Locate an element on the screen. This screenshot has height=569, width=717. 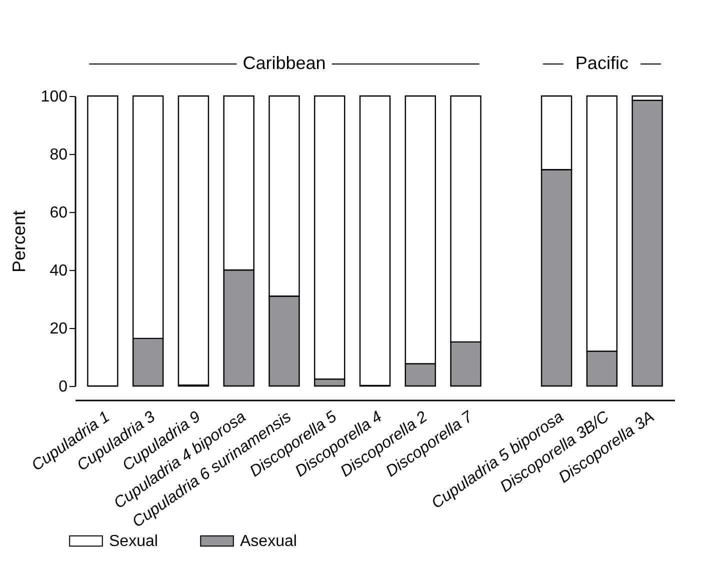
y-tick-label: 60 is located at coordinates (59, 213).